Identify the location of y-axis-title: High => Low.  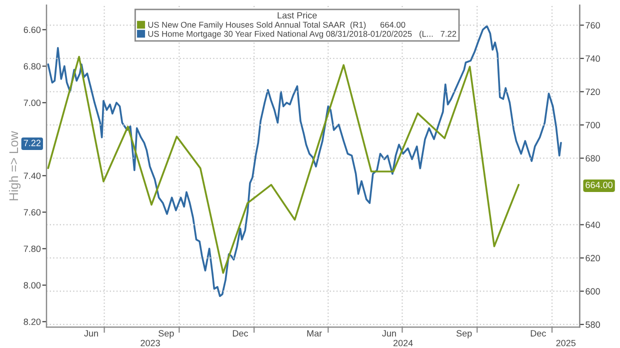
(14, 165).